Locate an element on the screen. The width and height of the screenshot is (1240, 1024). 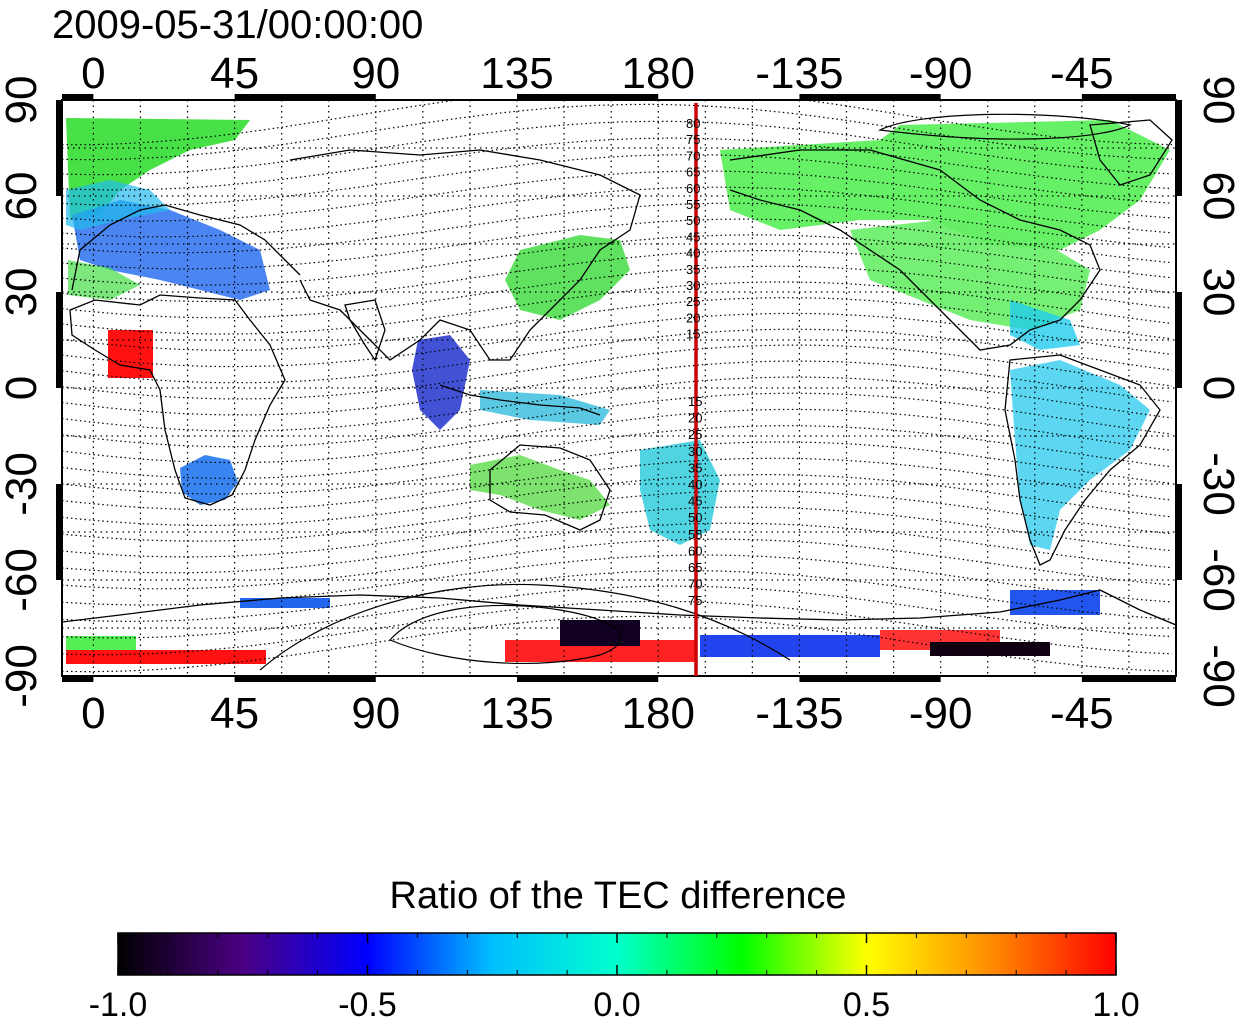
coast-asia is located at coordinates (465, 255).